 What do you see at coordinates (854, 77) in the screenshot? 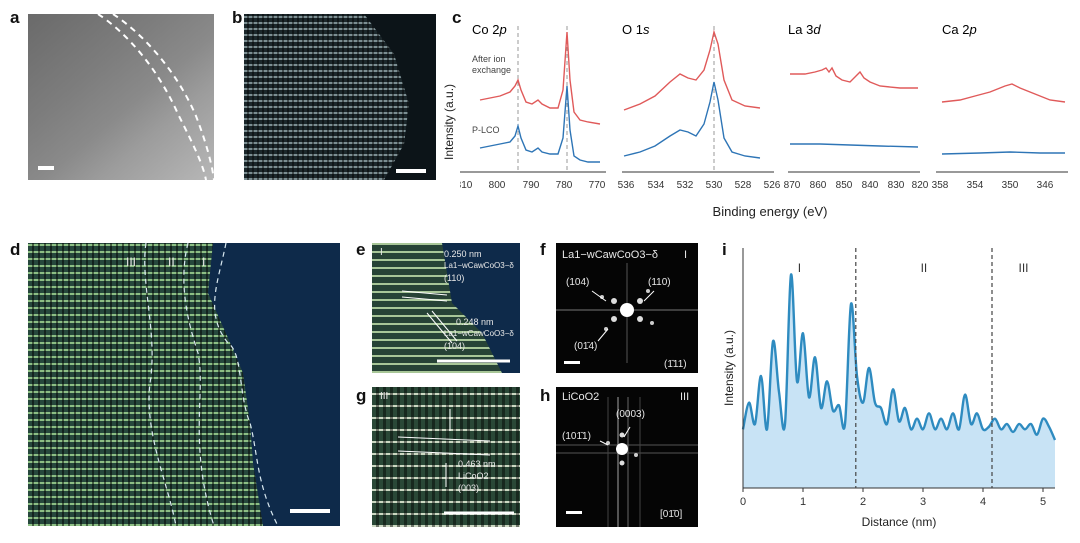
I see `curve-la-after` at bounding box center [854, 77].